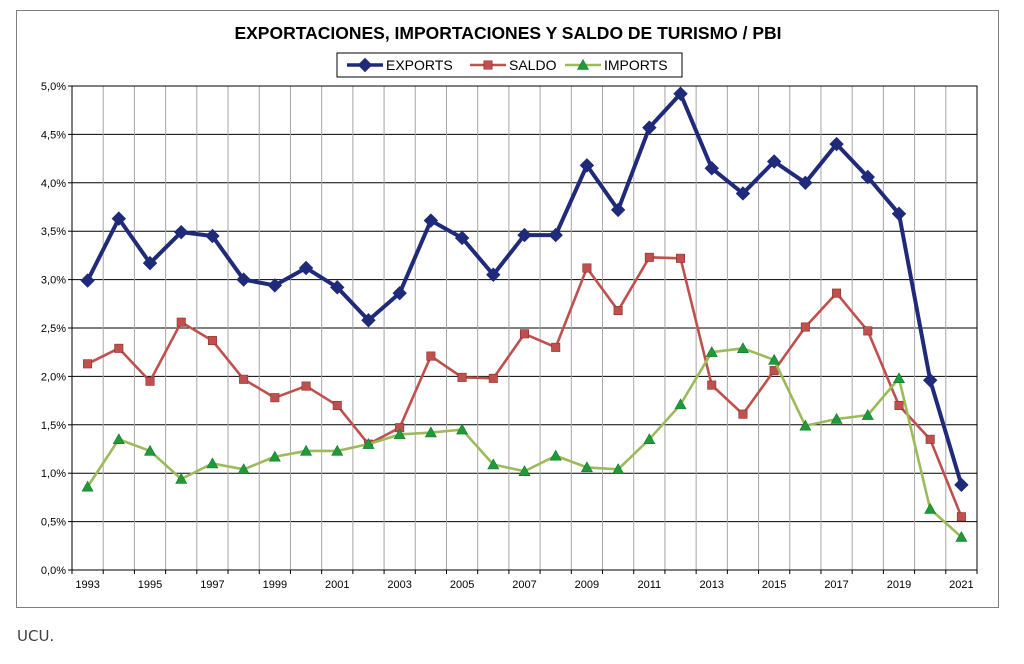 Image resolution: width=1024 pixels, height=664 pixels. What do you see at coordinates (711, 585) in the screenshot?
I see `x-tick-label: 2013` at bounding box center [711, 585].